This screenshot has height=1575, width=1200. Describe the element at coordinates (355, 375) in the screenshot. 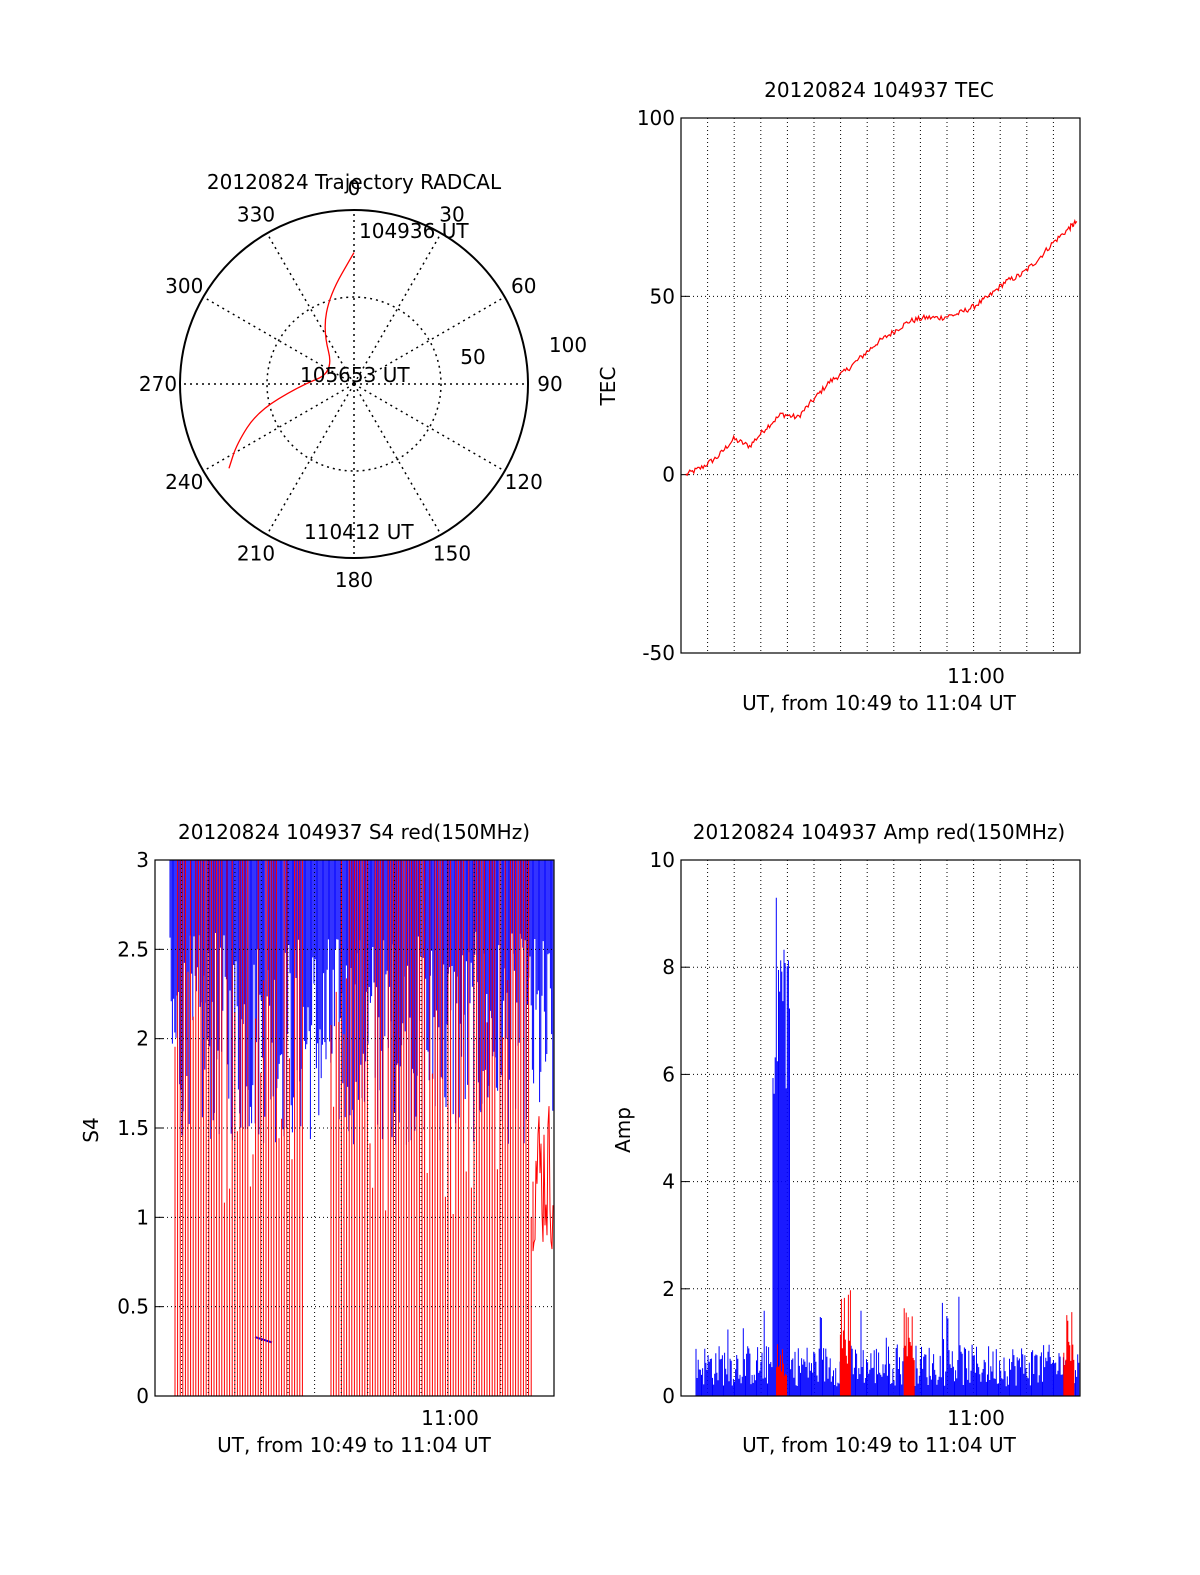

I see `trajectory-mid-label: 105653 UT` at that location.